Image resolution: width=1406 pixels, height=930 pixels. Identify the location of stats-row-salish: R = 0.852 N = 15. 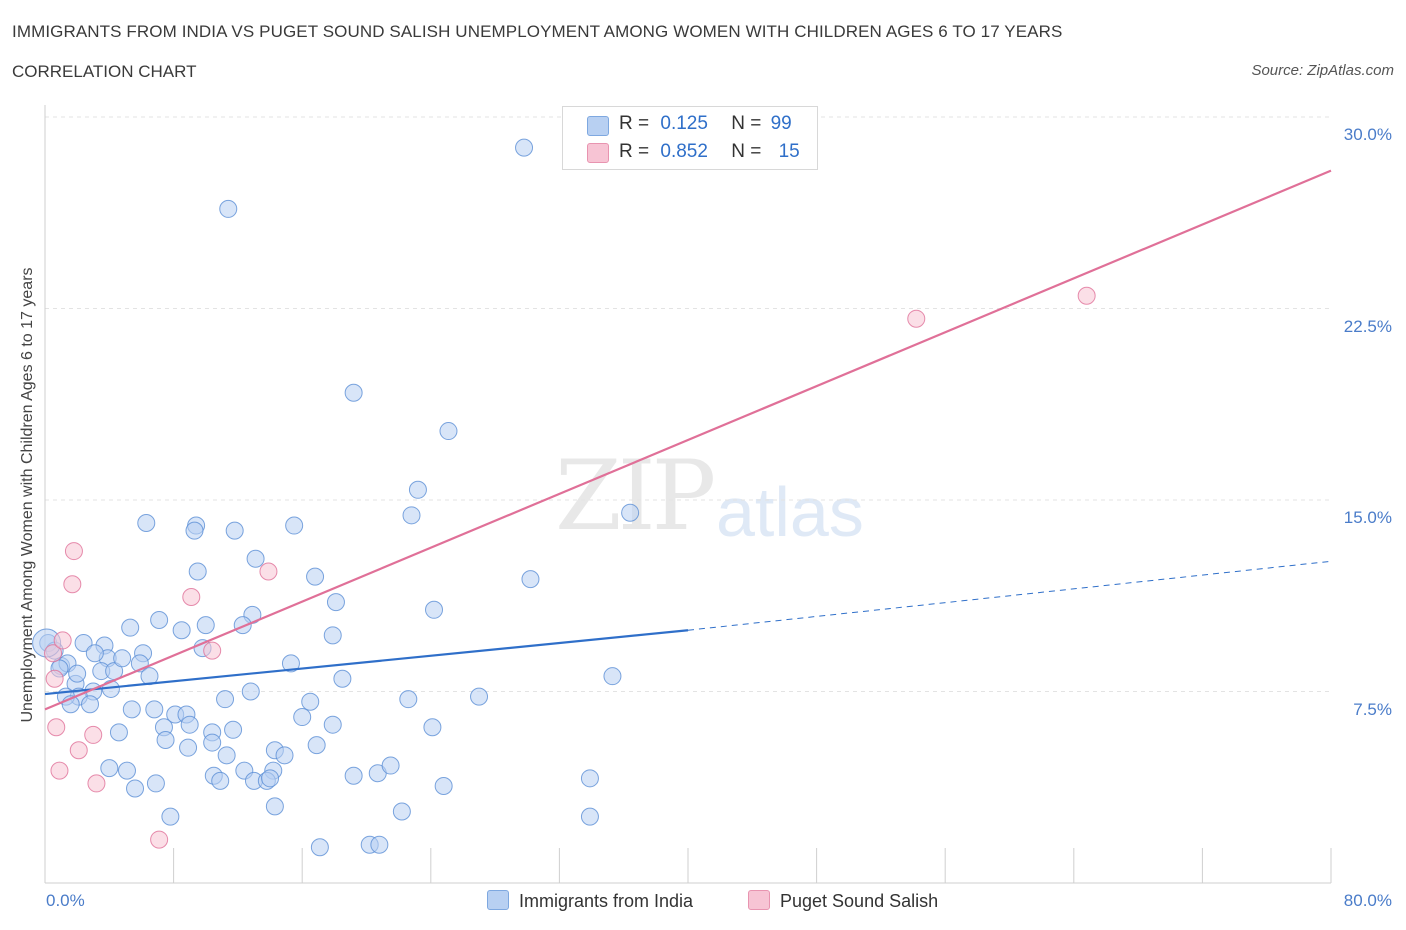
(709, 153).